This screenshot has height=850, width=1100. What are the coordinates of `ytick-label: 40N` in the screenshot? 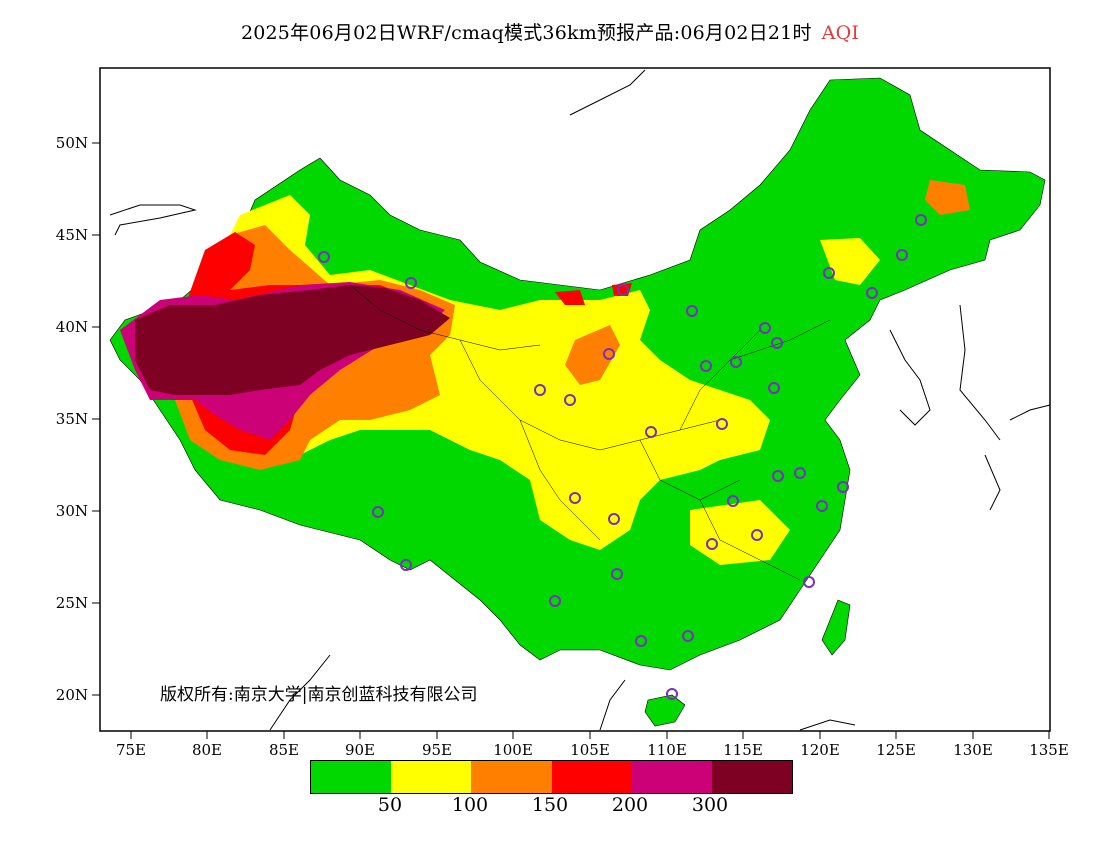 It's located at (72, 327).